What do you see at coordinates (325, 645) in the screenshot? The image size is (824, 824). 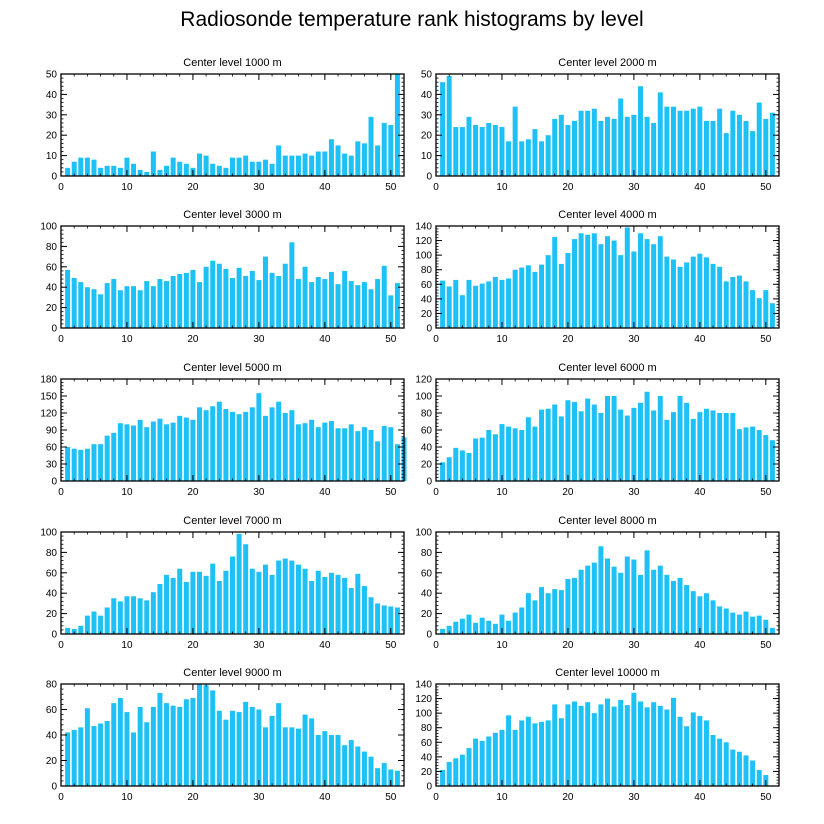 I see `x-tick-label: 40` at bounding box center [325, 645].